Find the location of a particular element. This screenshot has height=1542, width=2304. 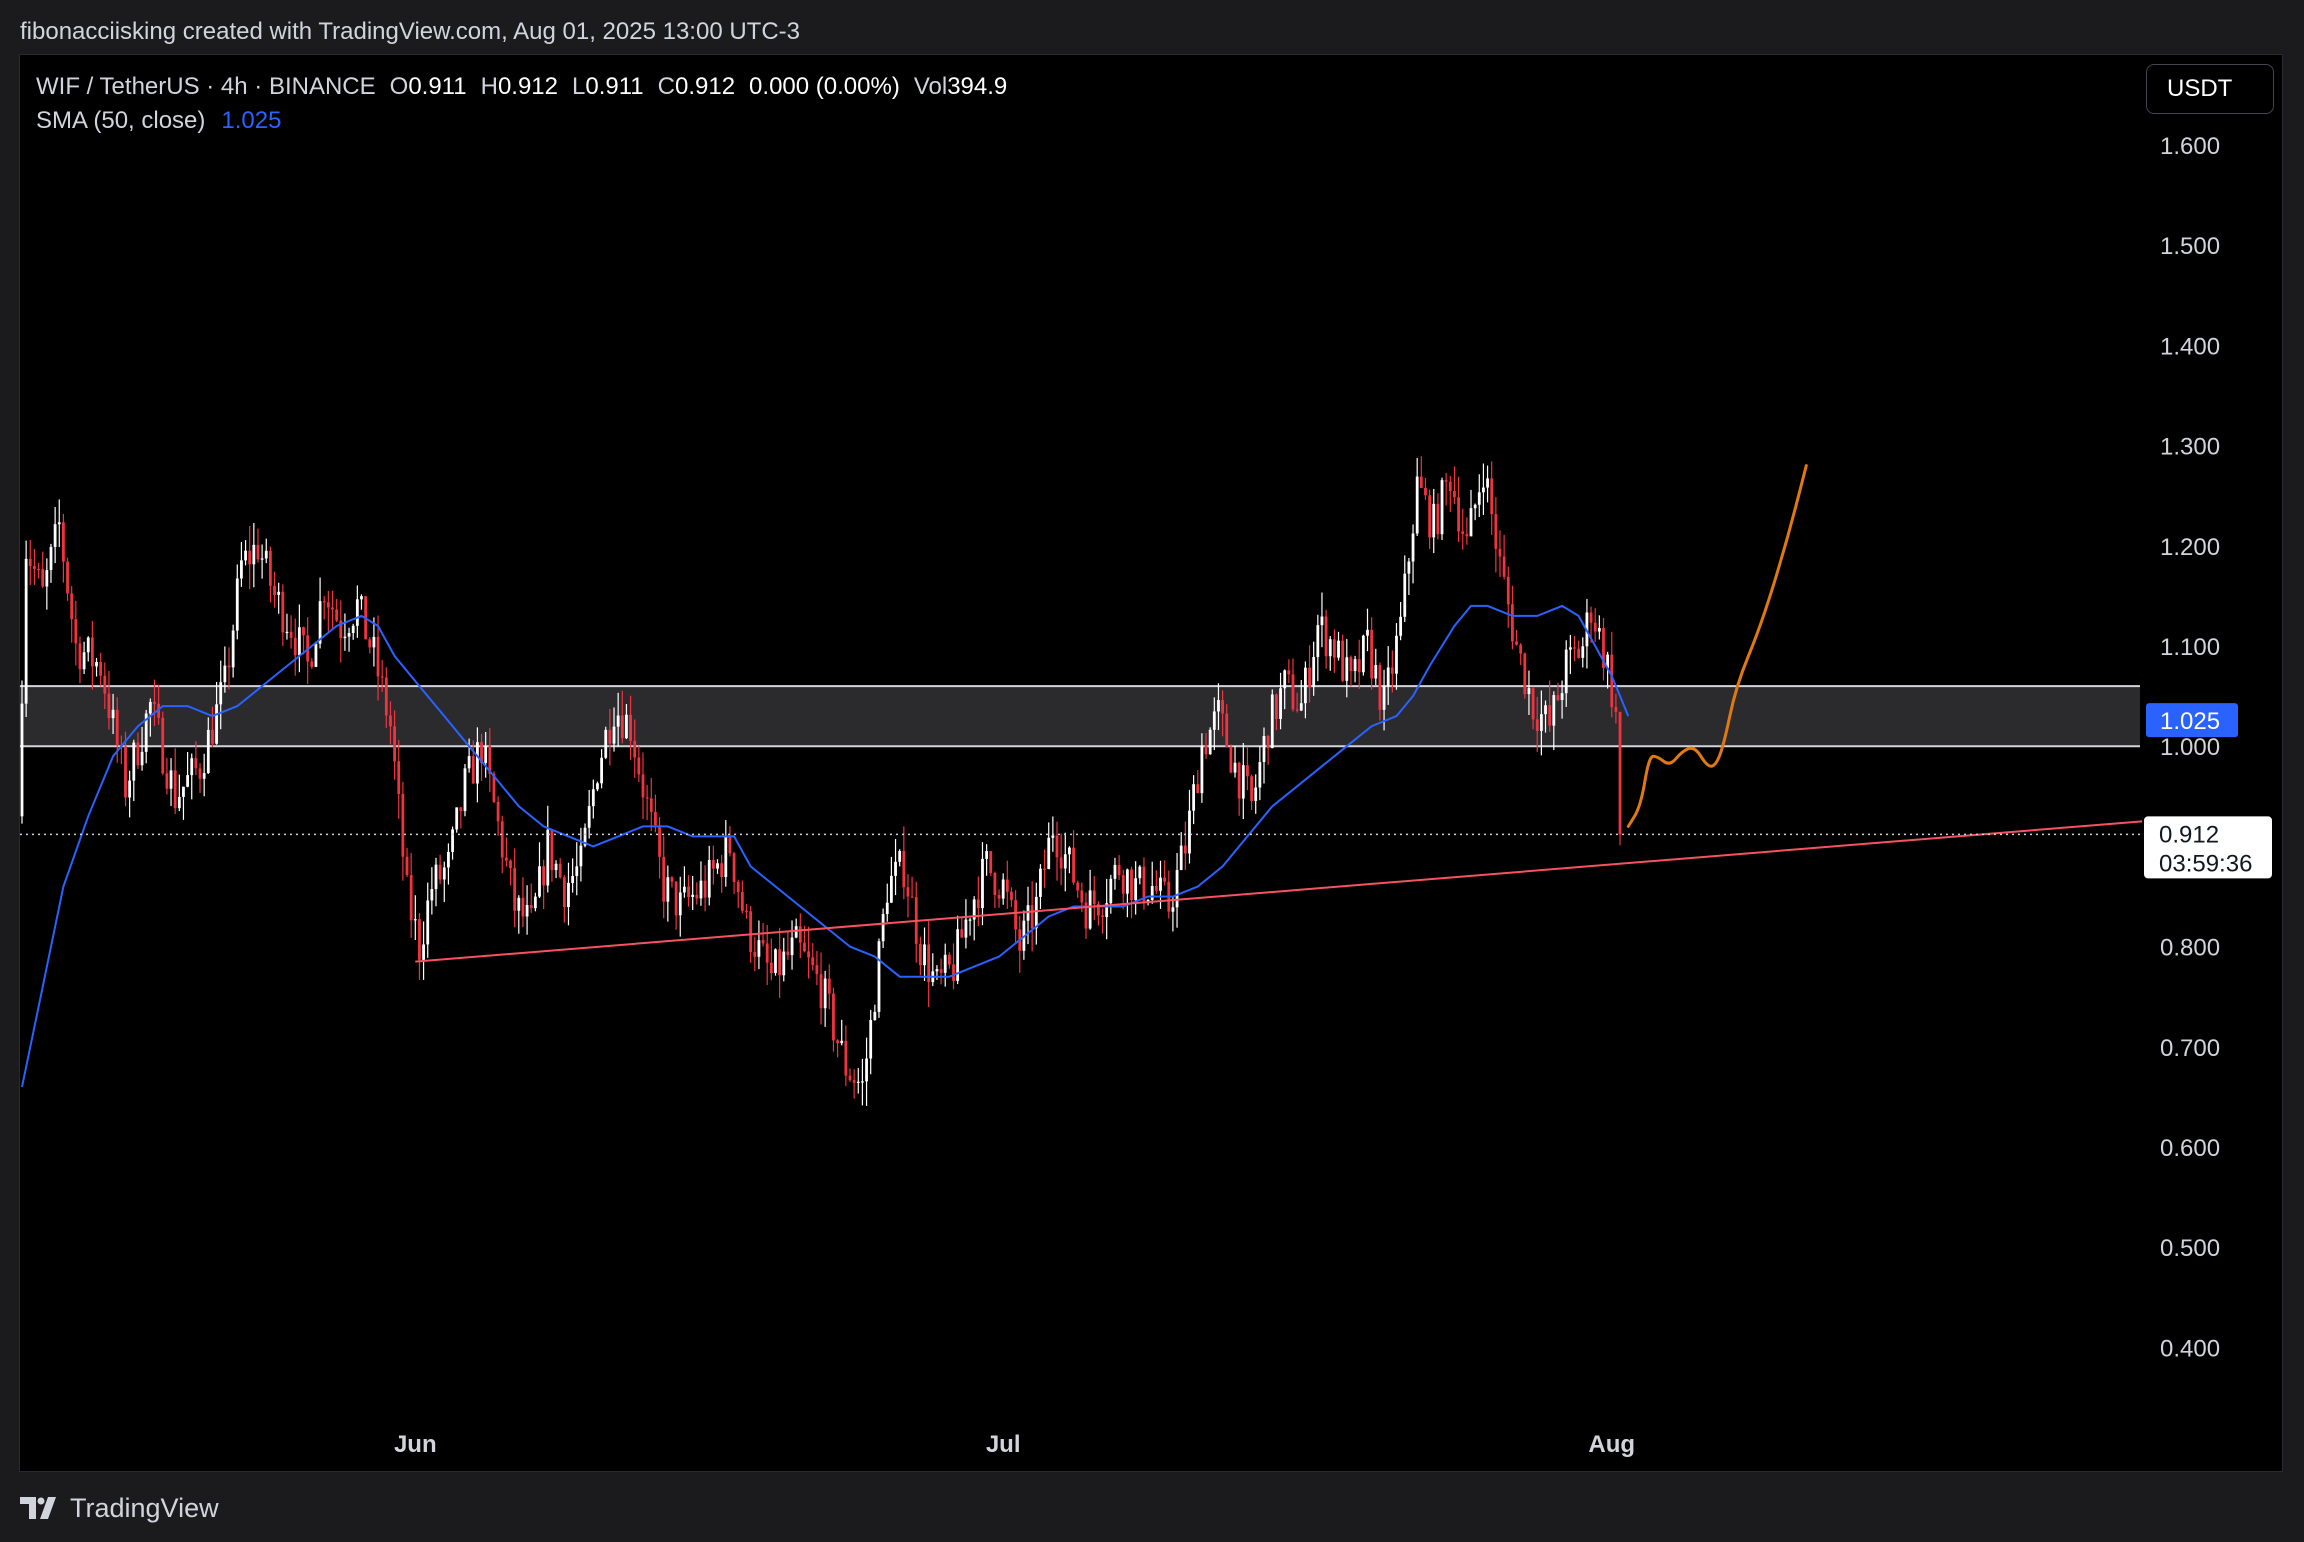

sma-label: SMA (50, close) is located at coordinates (121, 120).